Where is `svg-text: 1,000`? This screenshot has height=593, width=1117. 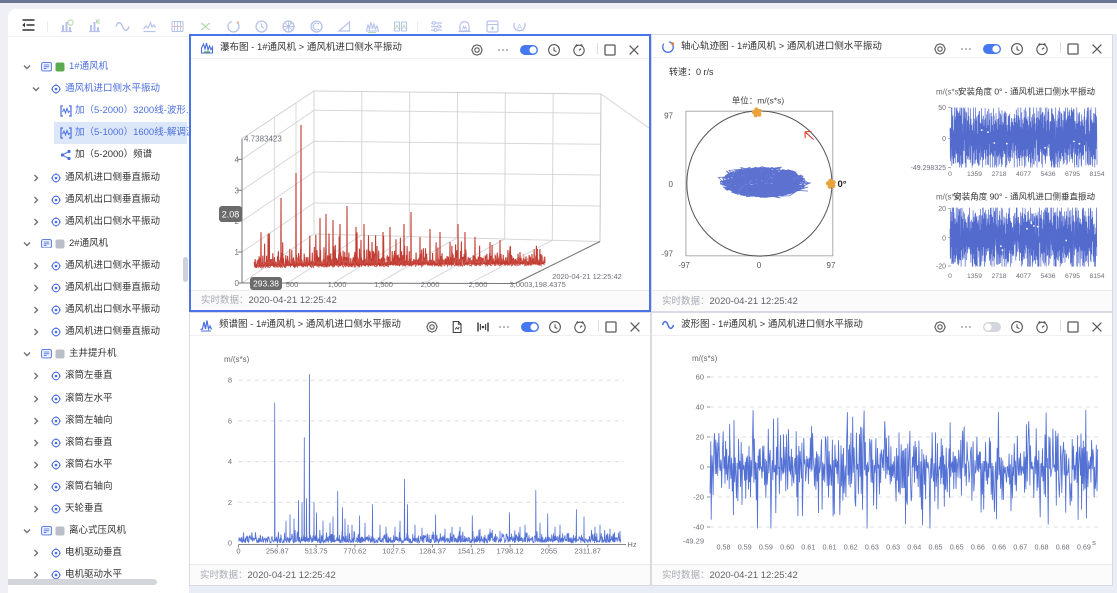
svg-text: 1,000 is located at coordinates (337, 284).